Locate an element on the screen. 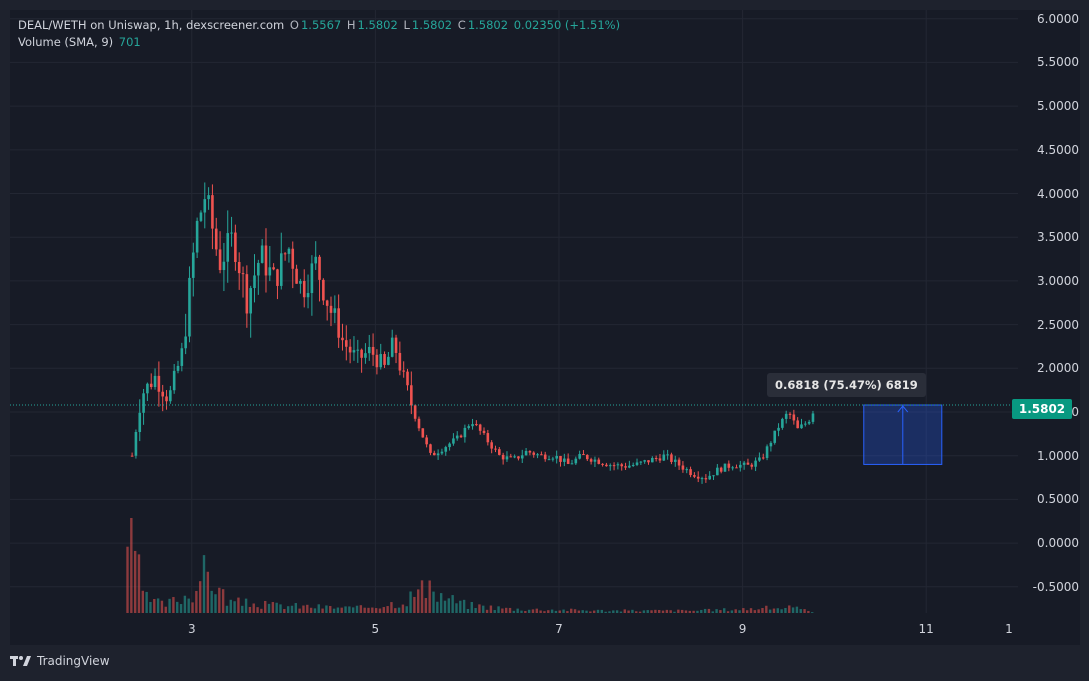 The height and width of the screenshot is (681, 1089). y-tick-label: 2.5000 is located at coordinates (1058, 324).